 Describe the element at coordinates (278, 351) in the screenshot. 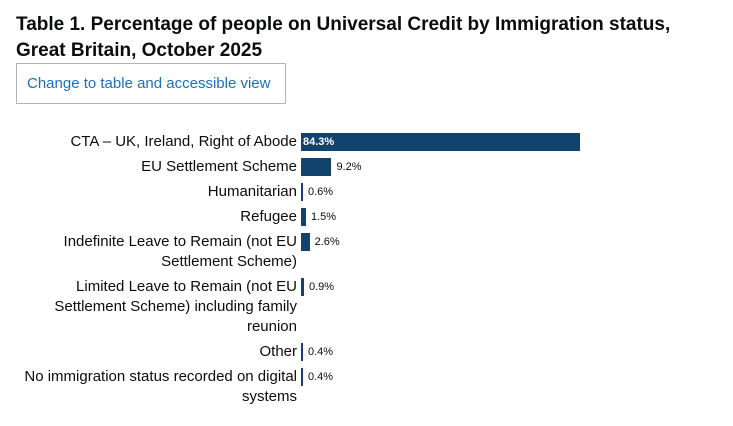

I see `category-label: Other` at that location.